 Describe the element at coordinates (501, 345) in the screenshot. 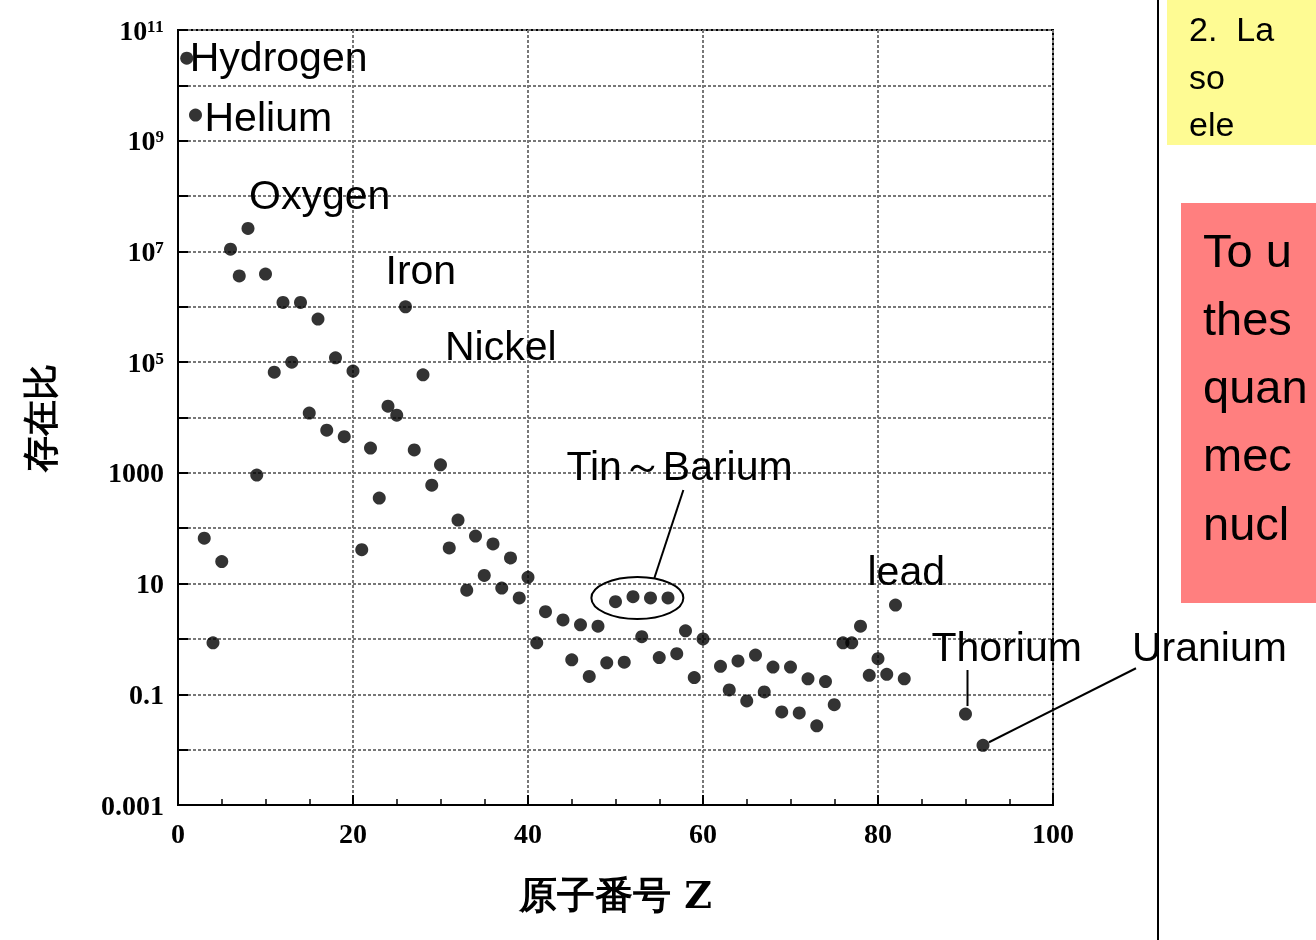

I see `annotation: Nickel` at that location.